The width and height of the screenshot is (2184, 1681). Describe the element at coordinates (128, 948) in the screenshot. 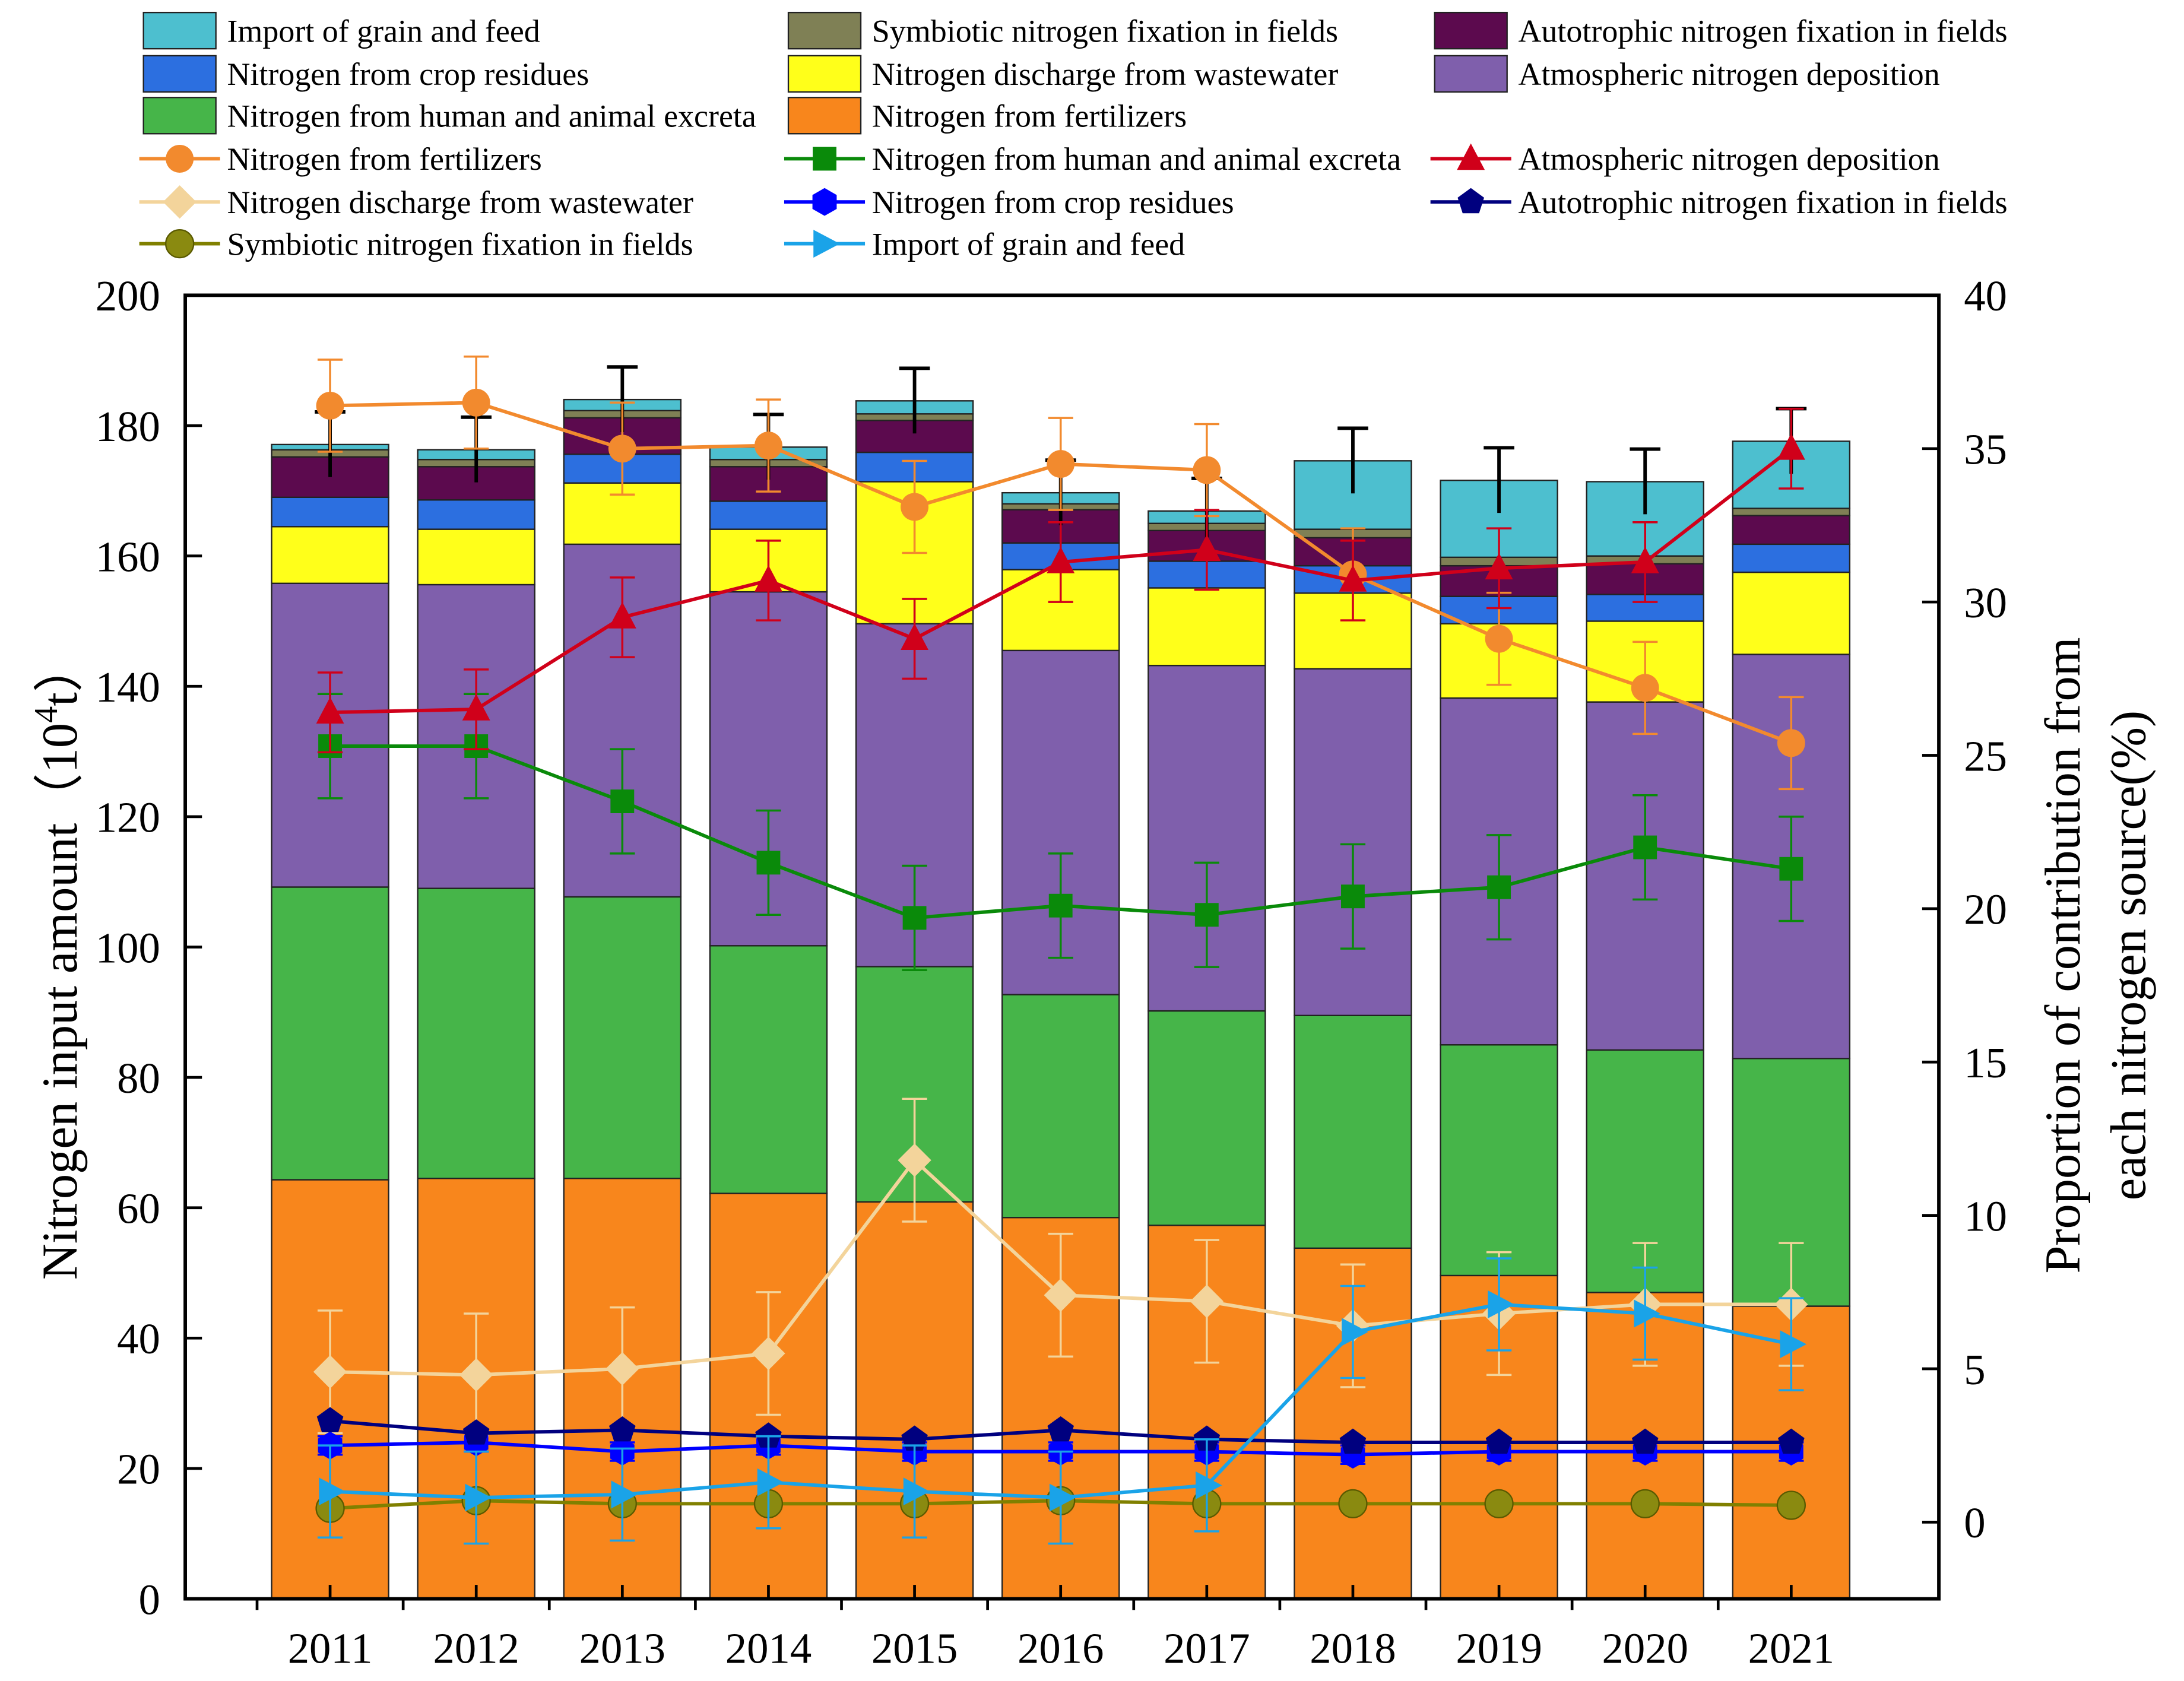

I see `left-tick-label: 100` at that location.